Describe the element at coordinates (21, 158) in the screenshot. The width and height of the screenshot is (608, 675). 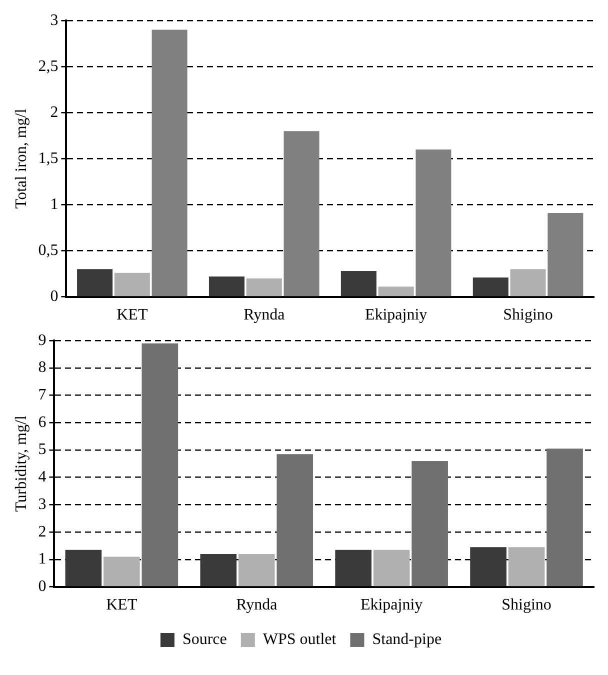
I see `y-axis-title: Total iron, mg/l` at that location.